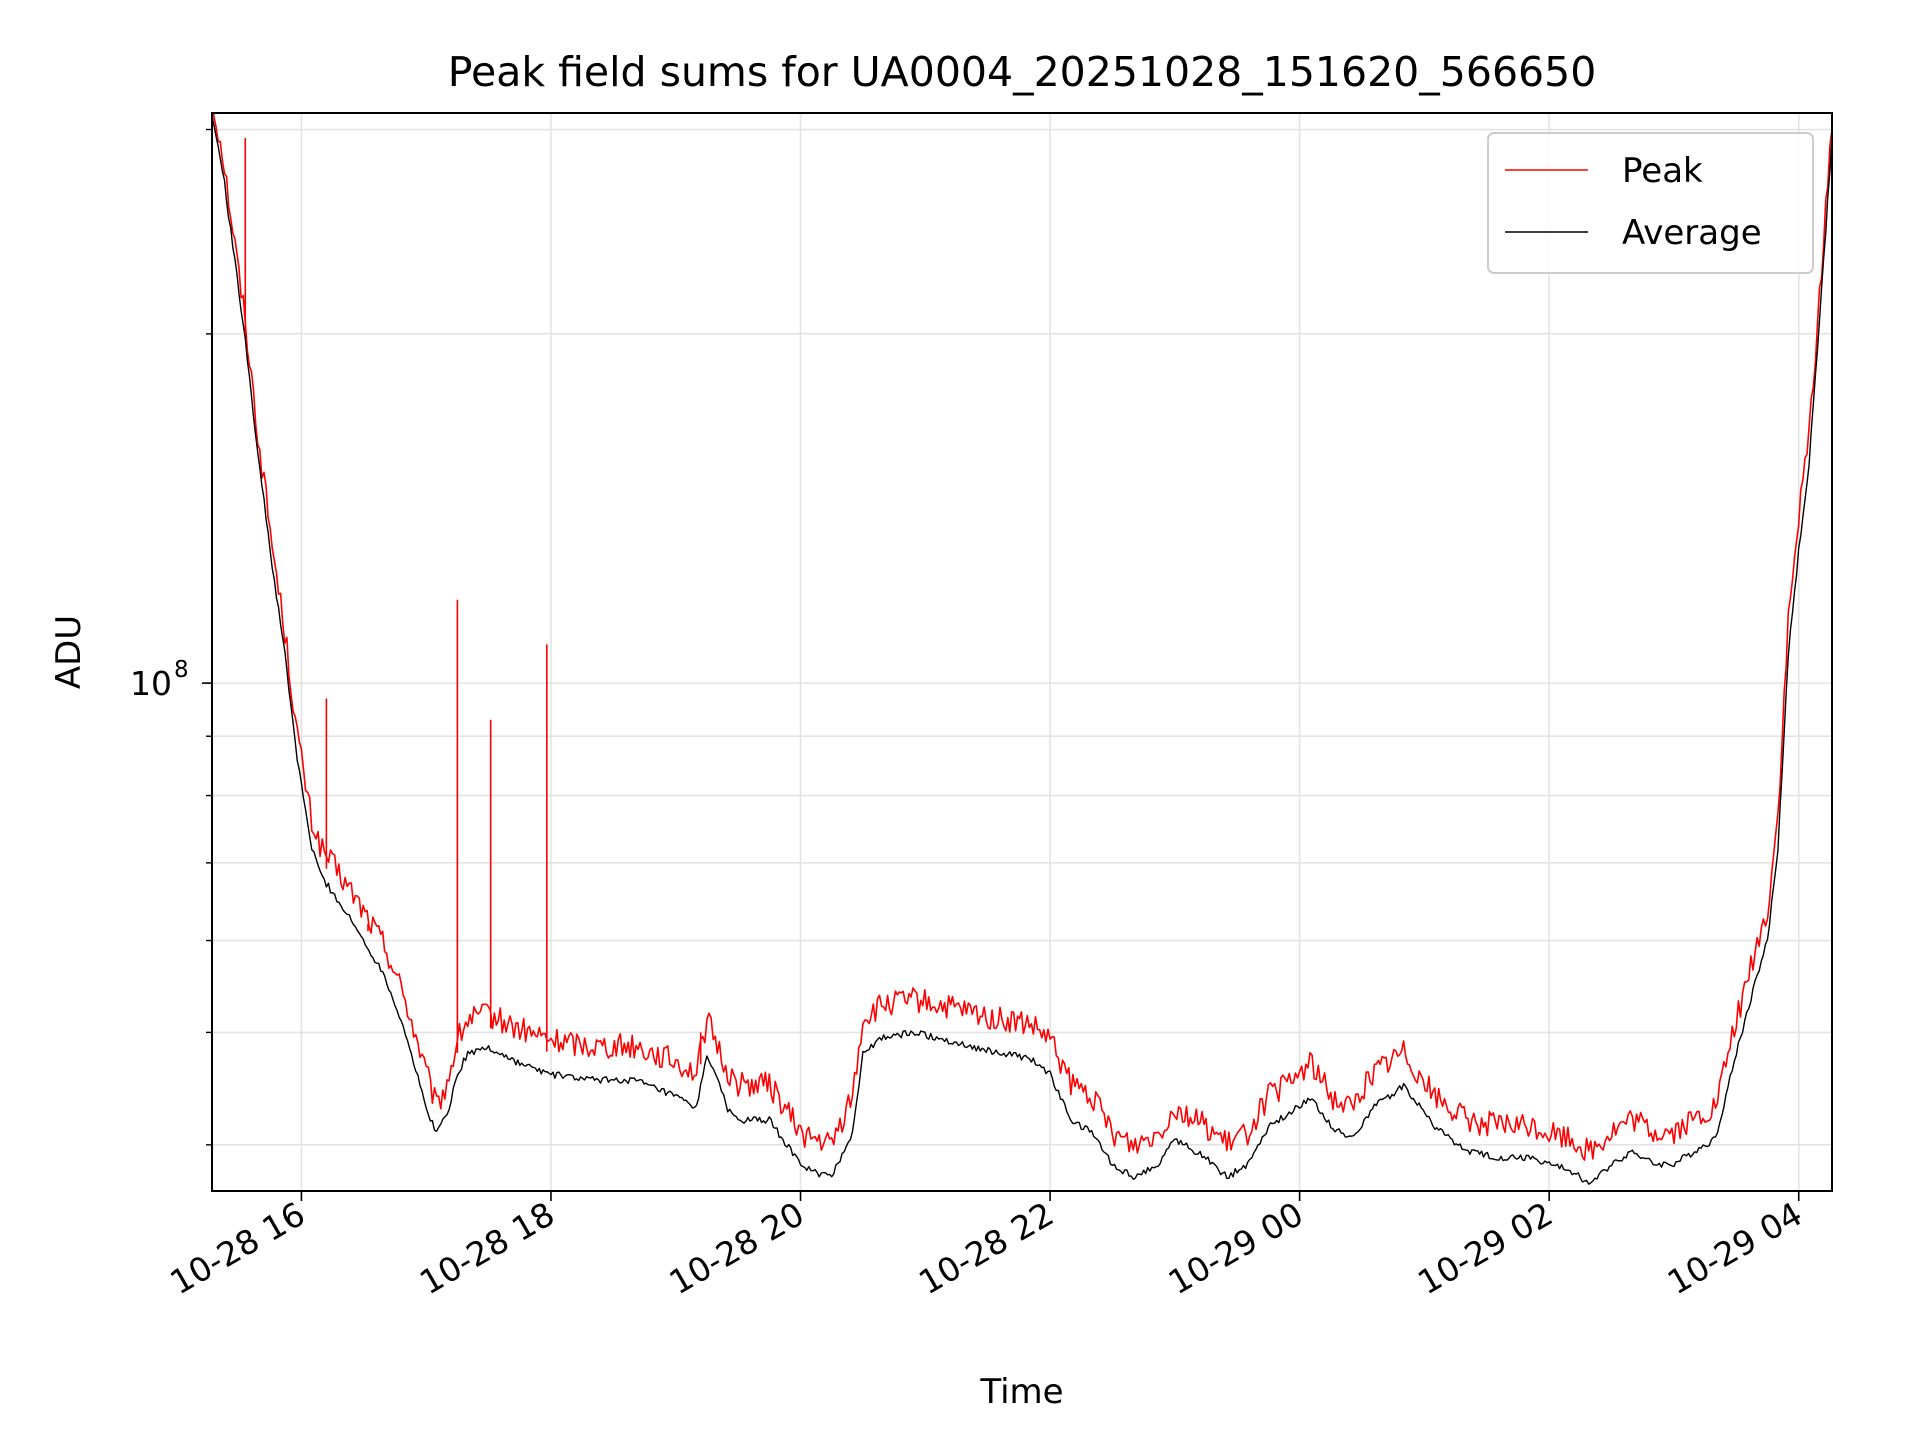  I want to click on y-tick-label: 10, so click(151, 683).